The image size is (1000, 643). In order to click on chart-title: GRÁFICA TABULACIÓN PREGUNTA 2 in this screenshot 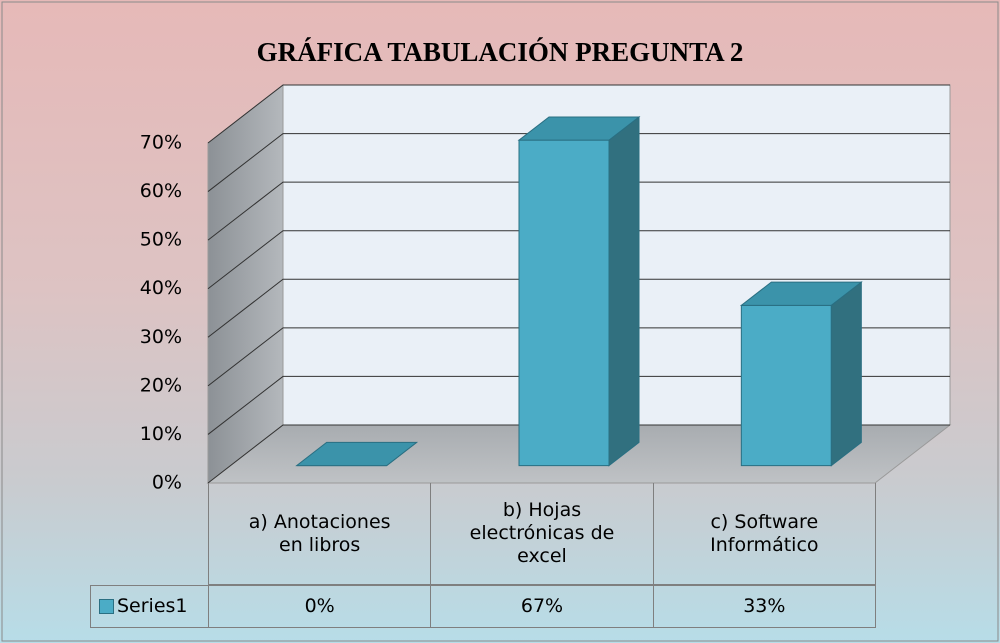, I will do `click(500, 52)`.